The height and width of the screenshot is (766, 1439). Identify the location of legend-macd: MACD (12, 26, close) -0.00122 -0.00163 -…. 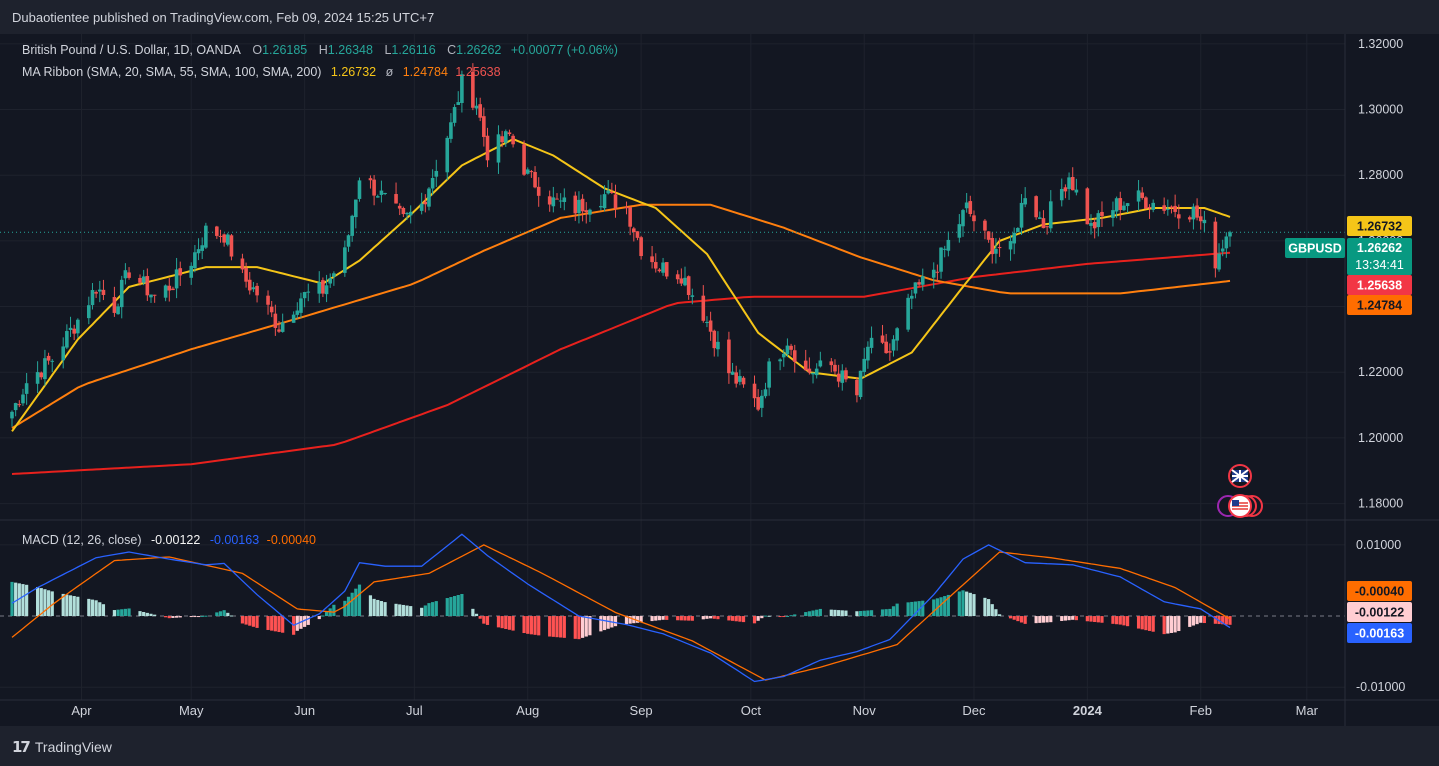
(170, 540).